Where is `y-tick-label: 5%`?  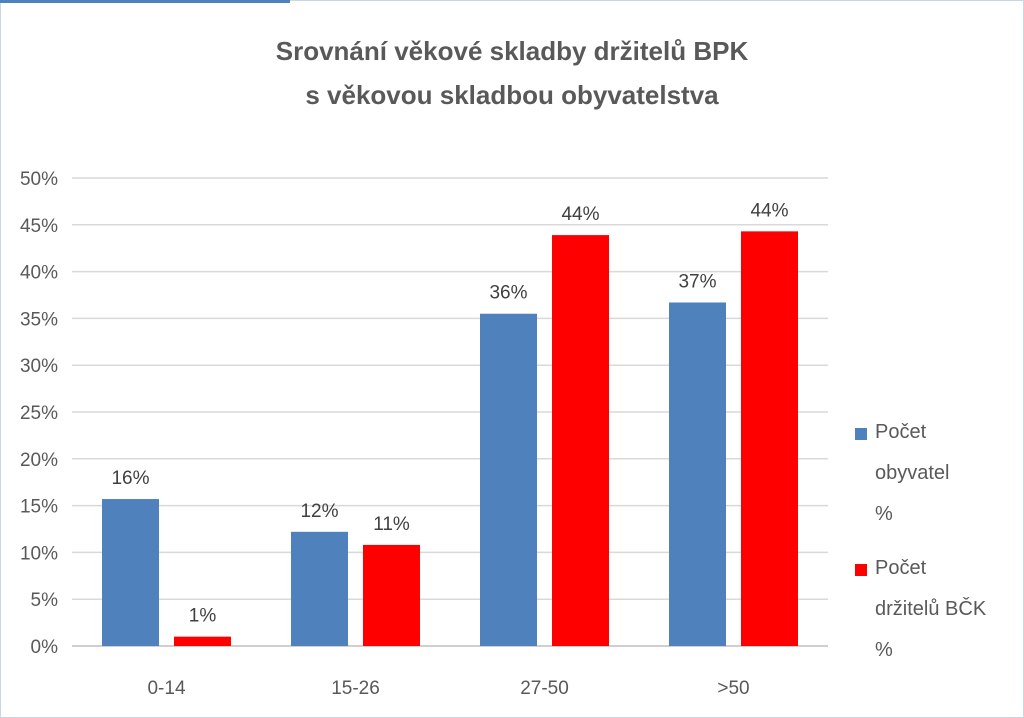 y-tick-label: 5% is located at coordinates (45, 600).